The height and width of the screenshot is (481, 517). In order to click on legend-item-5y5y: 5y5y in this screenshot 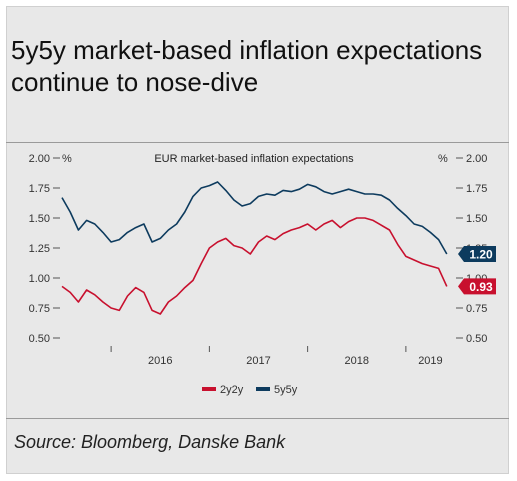, I will do `click(277, 390)`.